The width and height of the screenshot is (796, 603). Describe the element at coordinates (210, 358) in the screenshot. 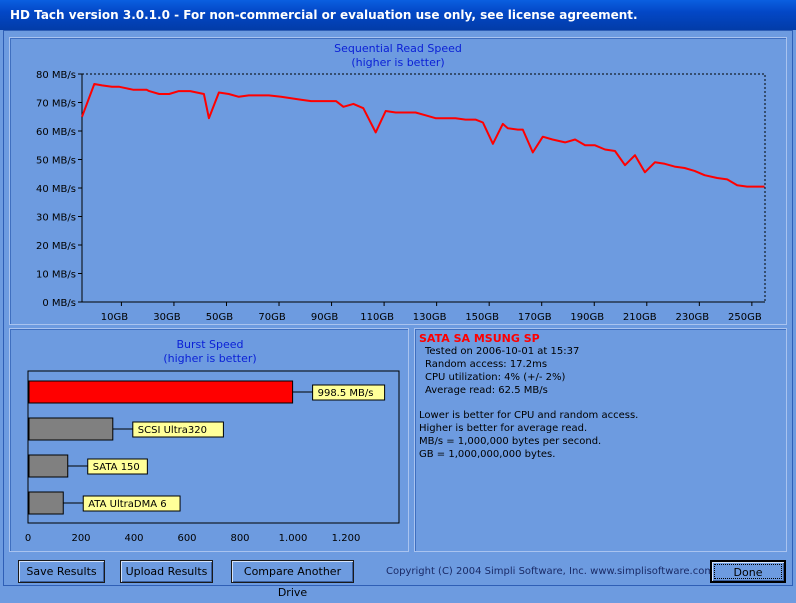

I see `burst-chart-subtitle: (higher is better)` at that location.